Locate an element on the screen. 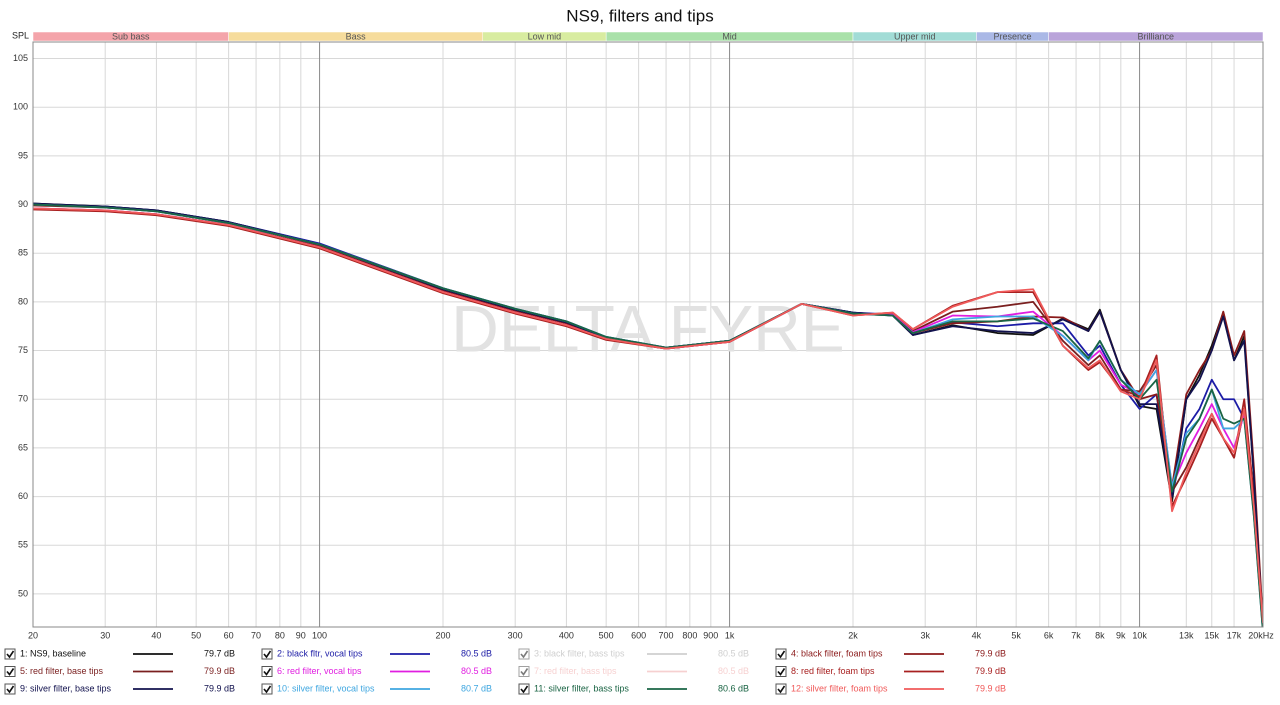 This screenshot has height=705, width=1280. band-label: Upper mid is located at coordinates (915, 36).